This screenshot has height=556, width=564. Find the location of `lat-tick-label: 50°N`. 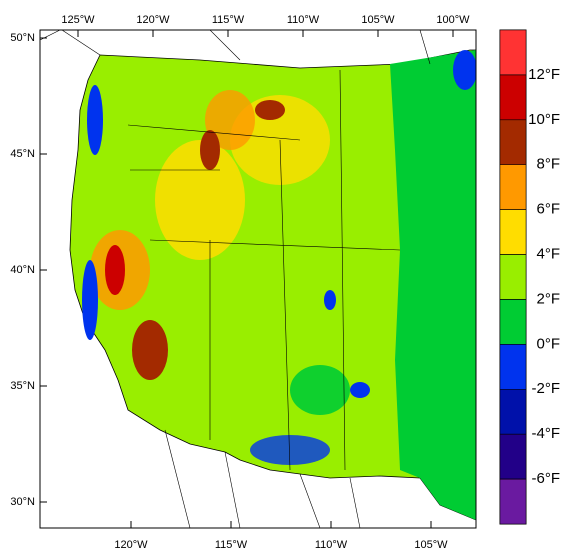

lat-tick-label: 50°N is located at coordinates (22, 38).